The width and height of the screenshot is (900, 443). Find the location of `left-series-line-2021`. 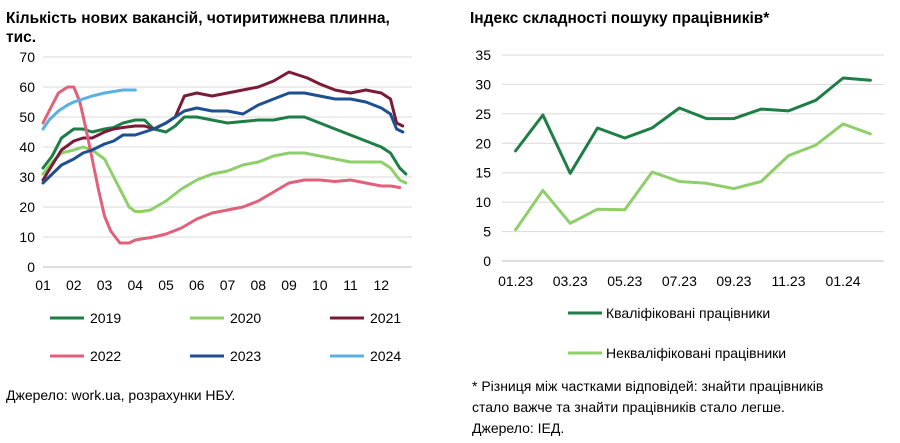

left-series-line-2021 is located at coordinates (223, 126).